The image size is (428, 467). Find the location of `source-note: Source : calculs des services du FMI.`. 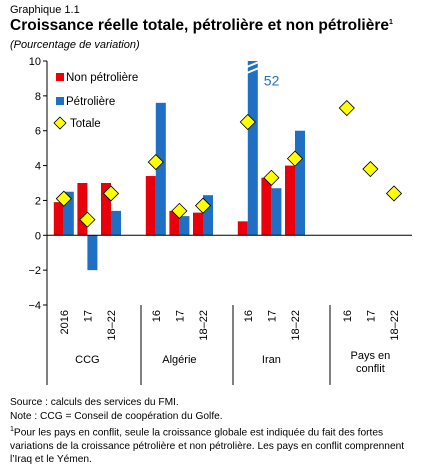

source-note: Source : calculs des services du FMI. is located at coordinates (94, 402).